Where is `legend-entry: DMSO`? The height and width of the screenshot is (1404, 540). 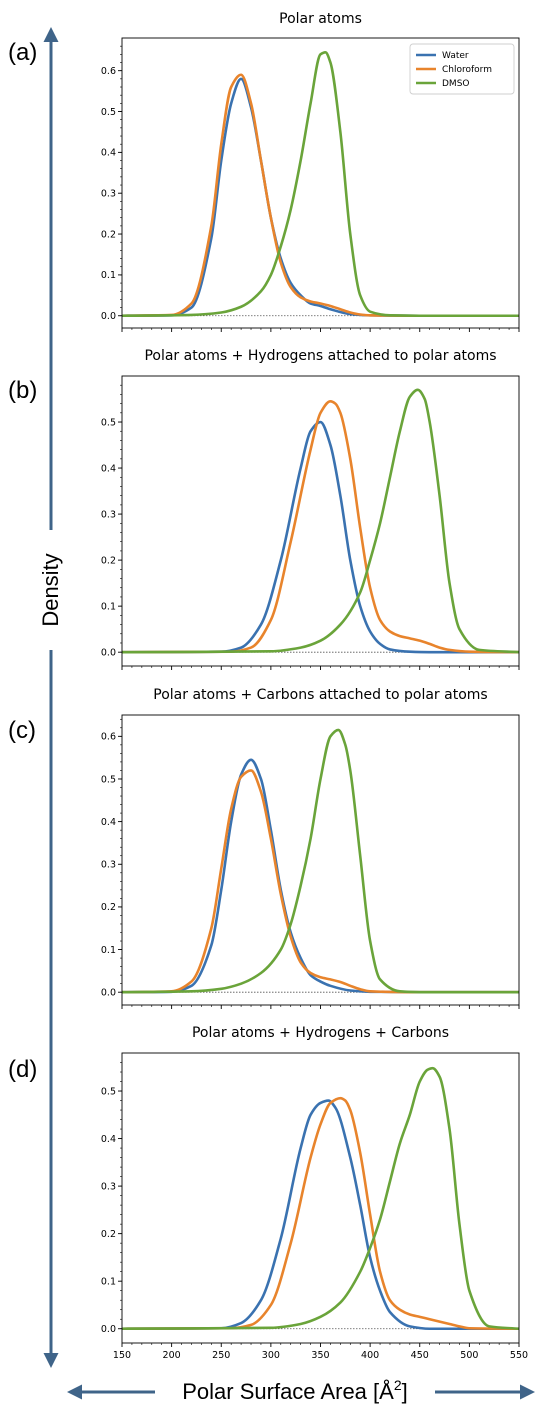 legend-entry: DMSO is located at coordinates (456, 84).